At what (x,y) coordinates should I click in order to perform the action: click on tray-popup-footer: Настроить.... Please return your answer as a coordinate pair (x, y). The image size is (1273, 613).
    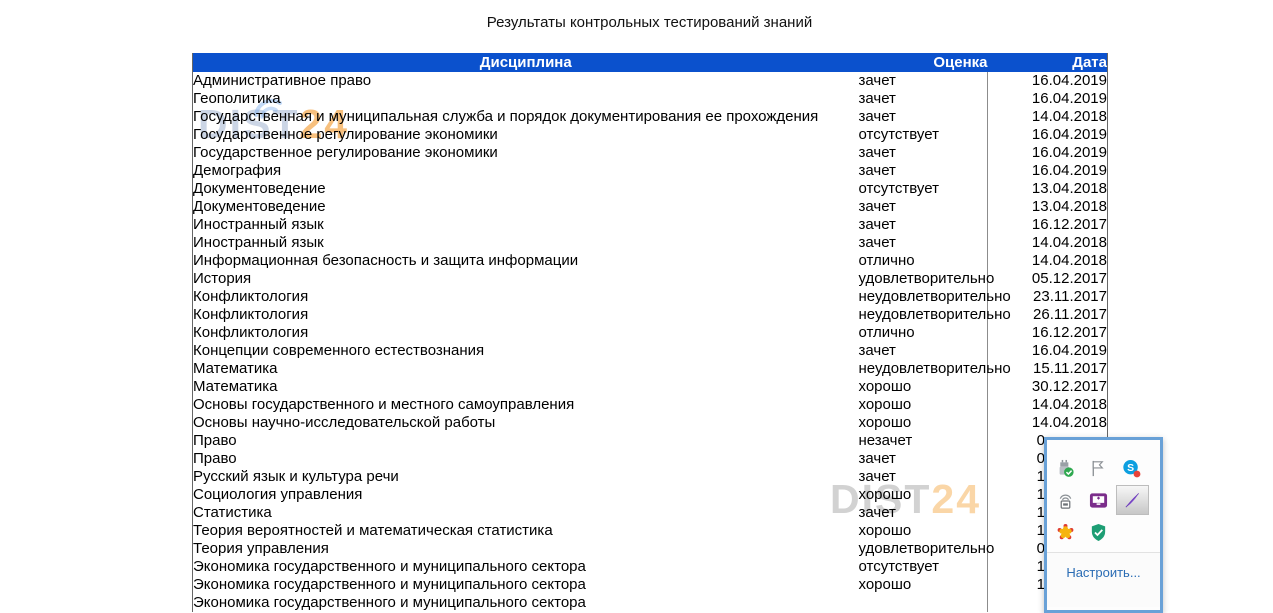
    Looking at the image, I should click on (1103, 579).